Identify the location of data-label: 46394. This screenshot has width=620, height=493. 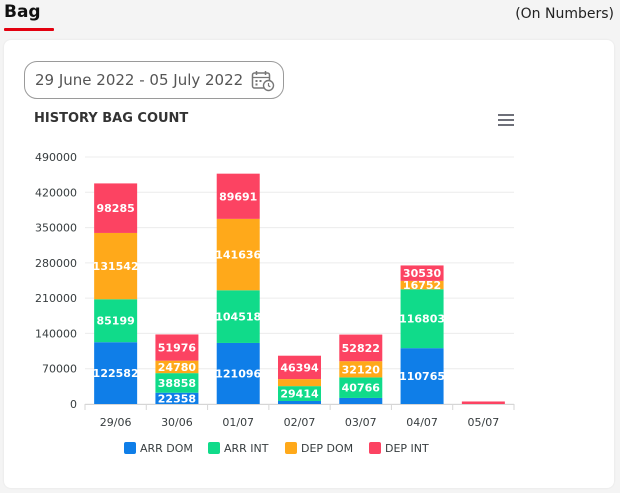
(299, 367).